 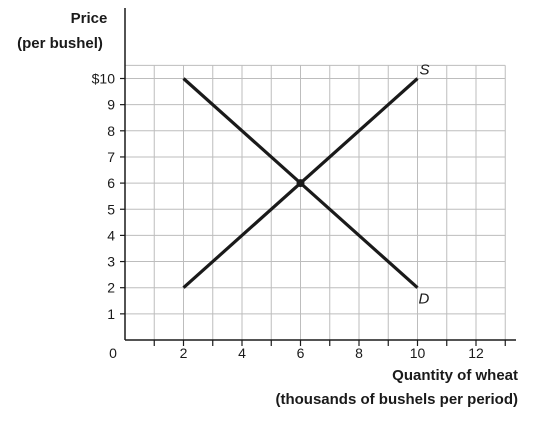 What do you see at coordinates (111, 288) in the screenshot?
I see `y-tick-label: 2` at bounding box center [111, 288].